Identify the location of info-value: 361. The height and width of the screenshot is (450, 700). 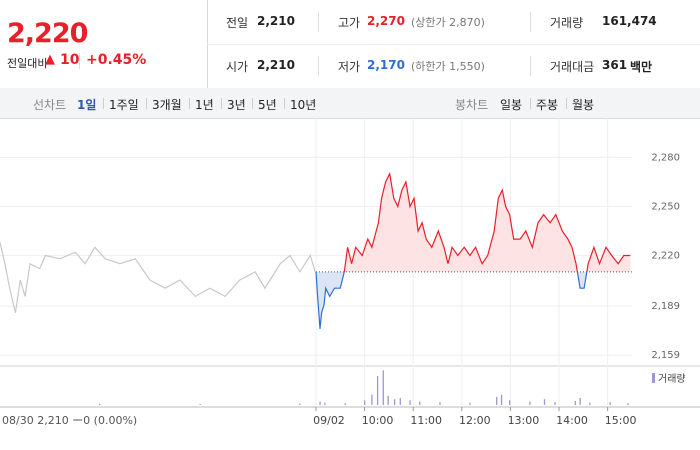
(615, 65).